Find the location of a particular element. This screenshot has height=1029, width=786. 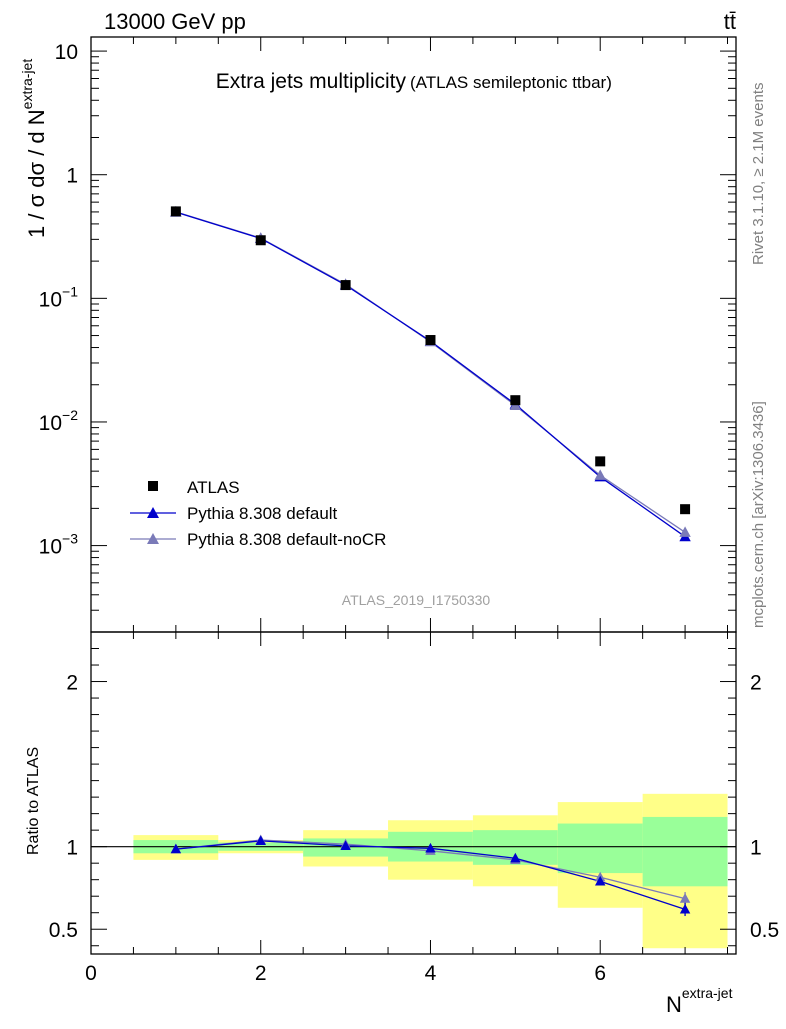

ratio-y-tick-label-left: 2 is located at coordinates (72, 683).